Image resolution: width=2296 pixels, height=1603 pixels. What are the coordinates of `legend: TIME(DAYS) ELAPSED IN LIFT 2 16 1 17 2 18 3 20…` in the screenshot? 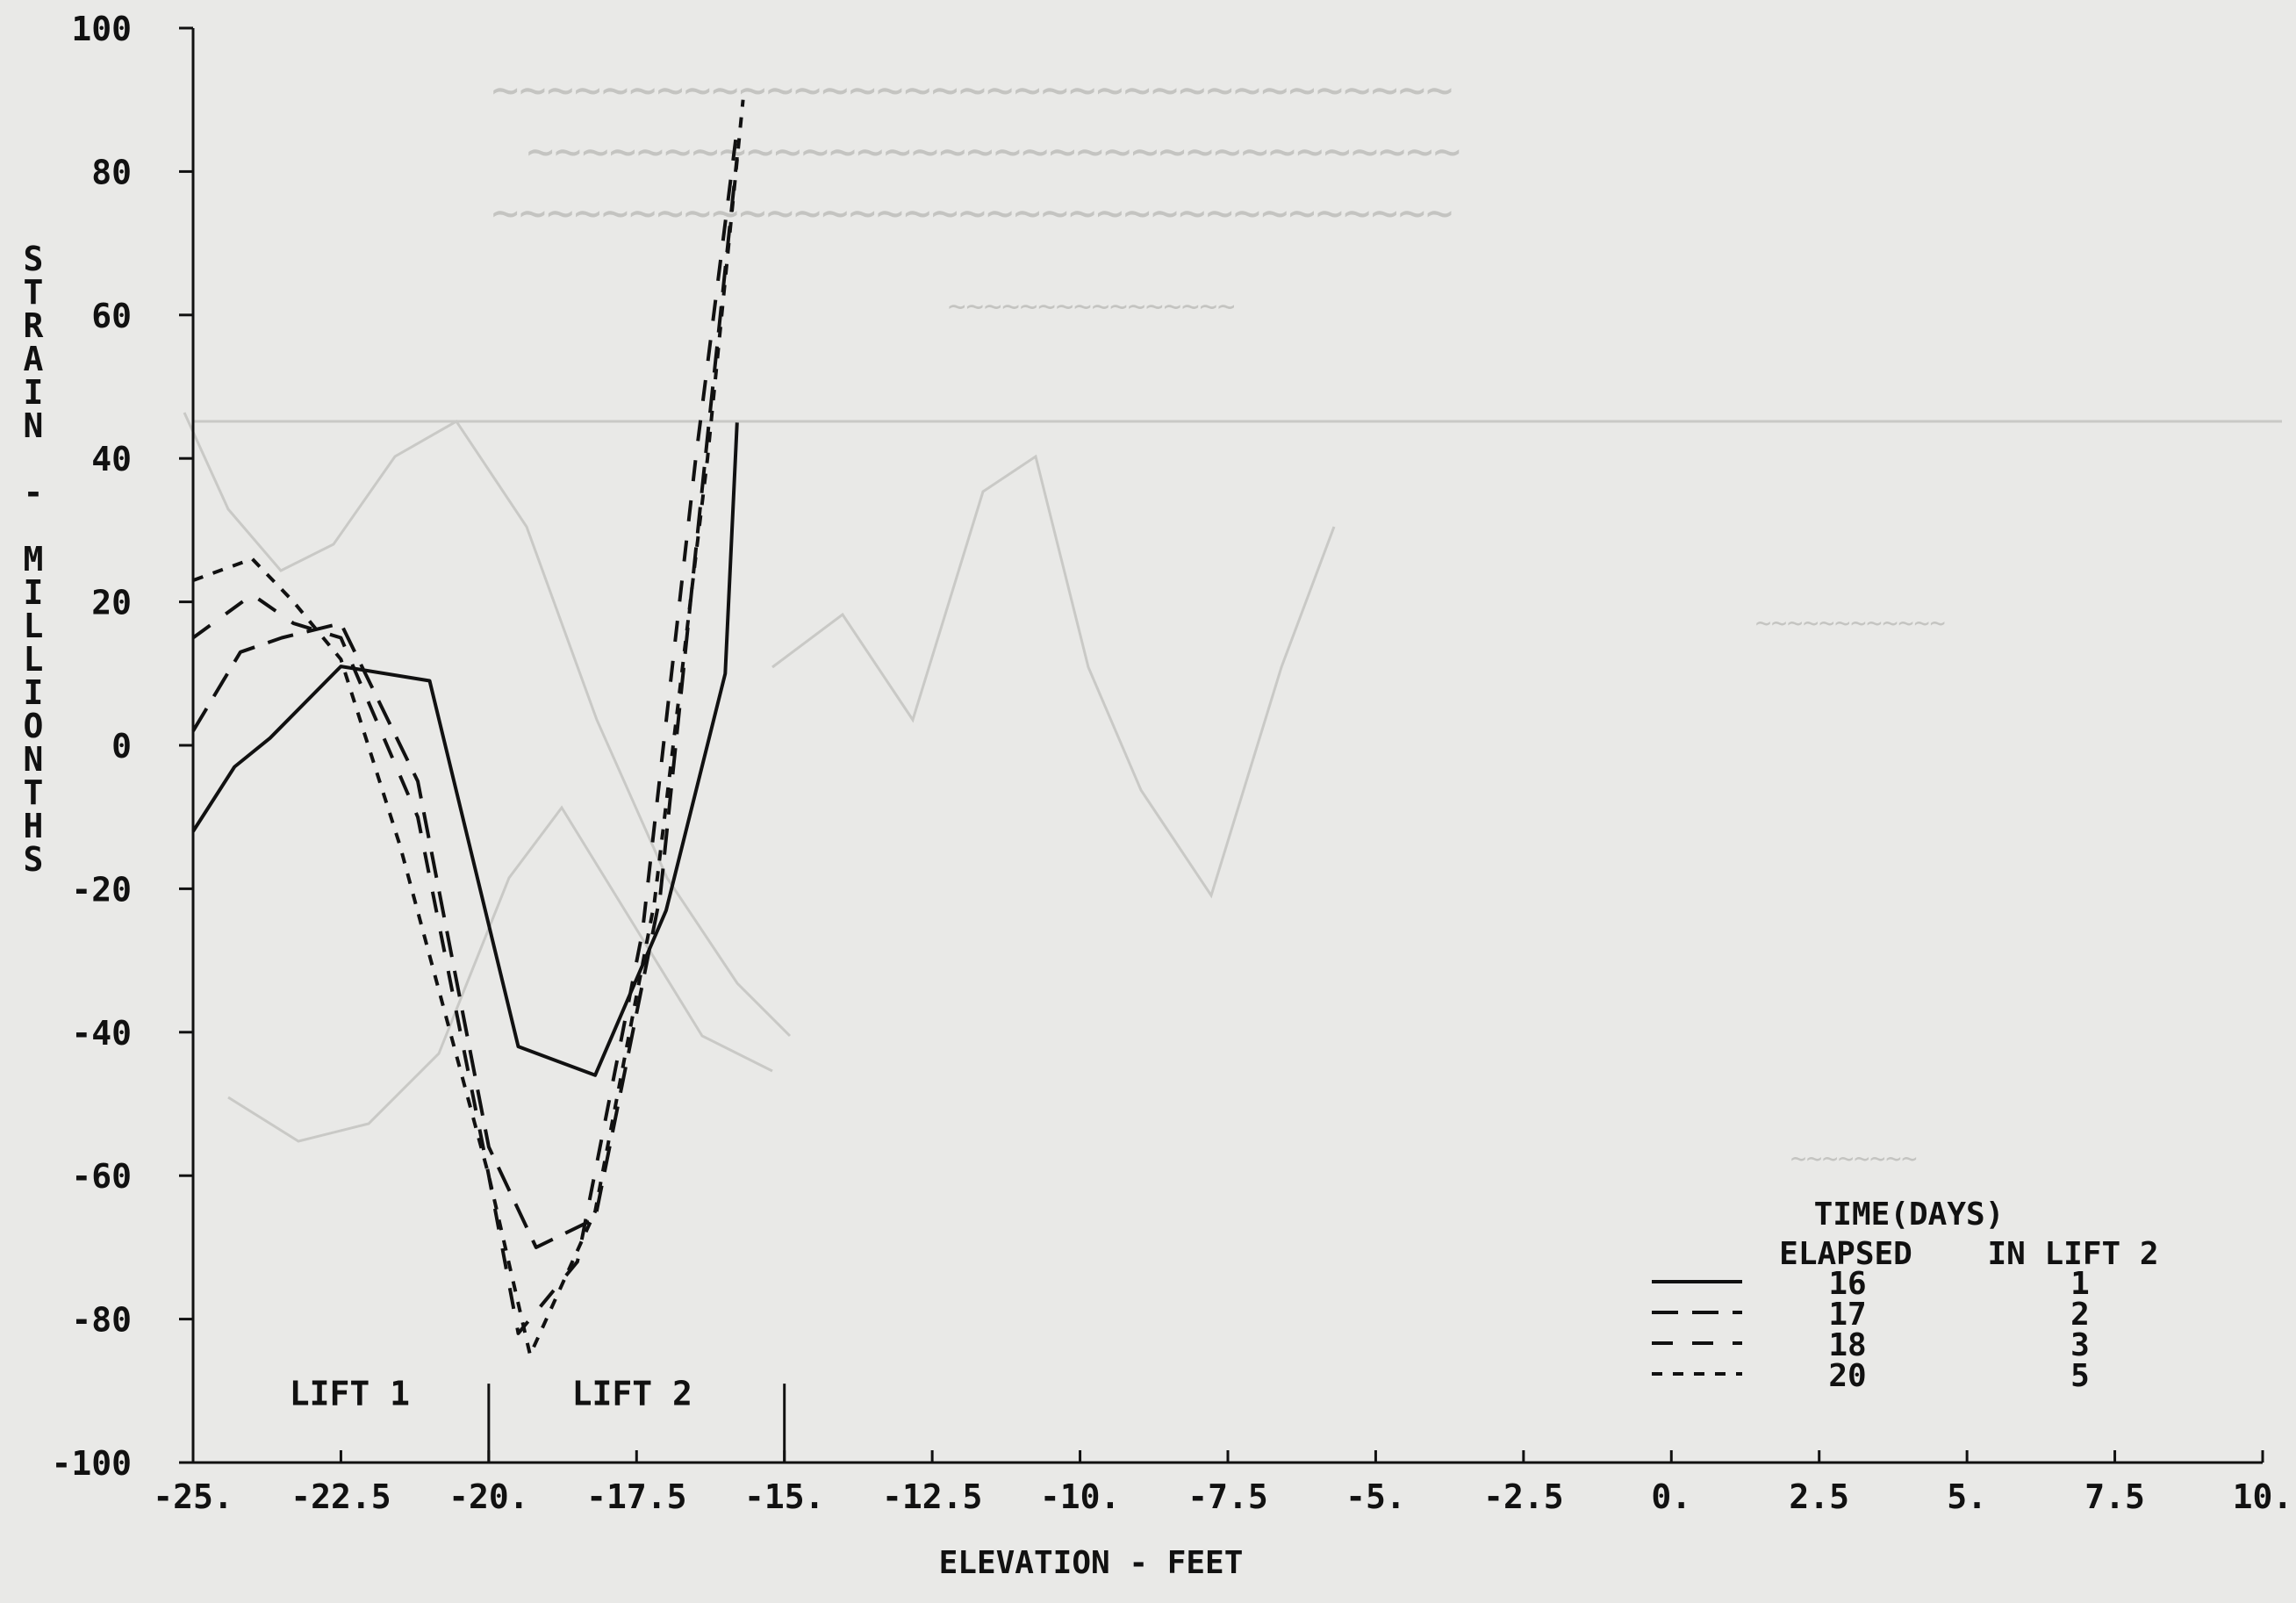 It's located at (1905, 1295).